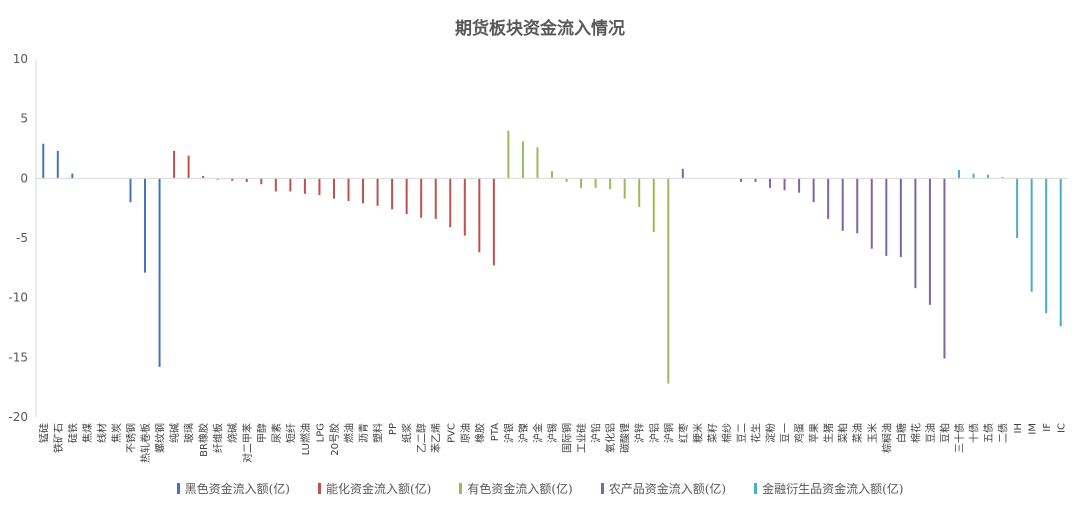 Image resolution: width=1080 pixels, height=507 pixels. I want to click on x-tick-label: 菜籽, so click(713, 433).